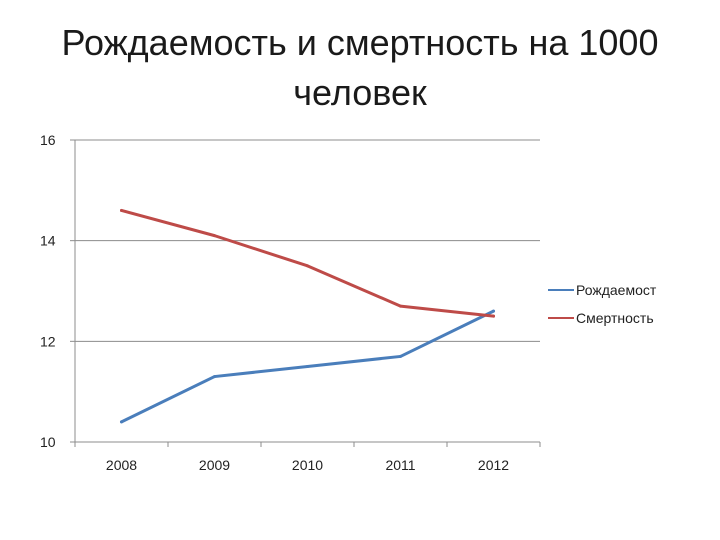 The height and width of the screenshot is (540, 720). What do you see at coordinates (48, 442) in the screenshot?
I see `y-tick-label: 10` at bounding box center [48, 442].